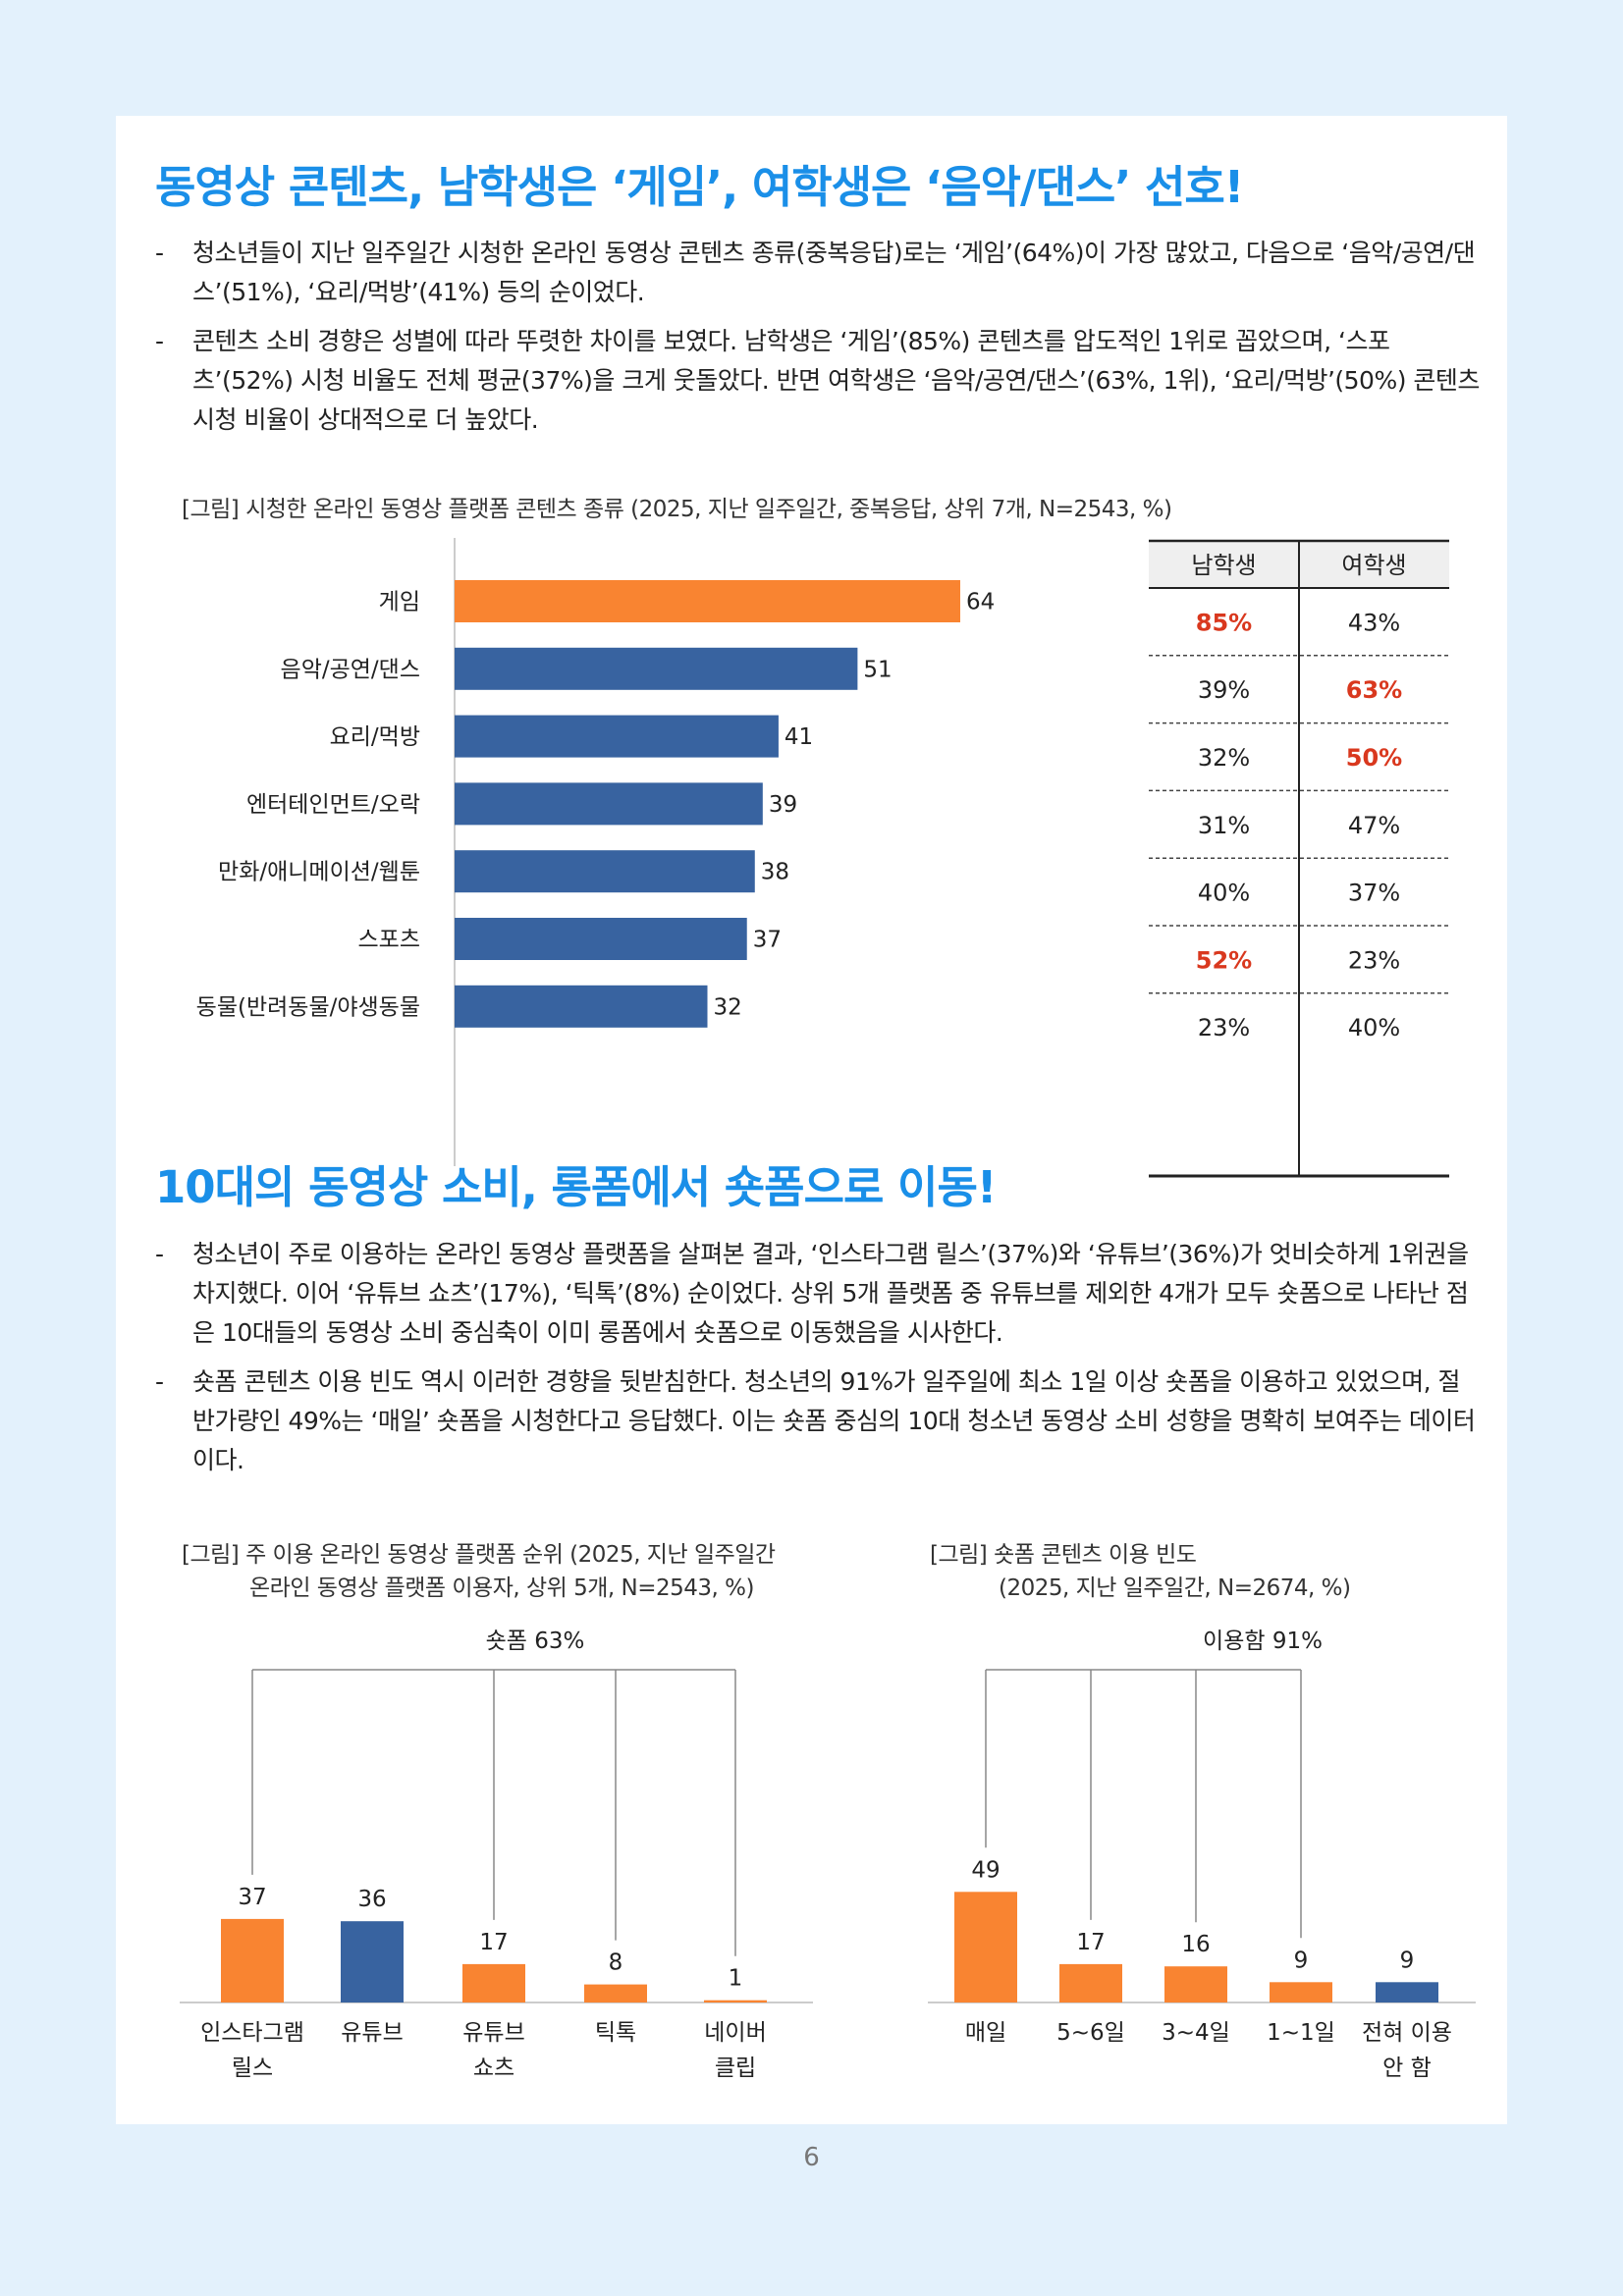 The width and height of the screenshot is (1623, 2296). Describe the element at coordinates (479, 1555) in the screenshot. I see `figure2-caption-line1: [그림] 주 이용 온라인 동영상 플랫폼 순위 (2025, 지난 일주일간` at that location.